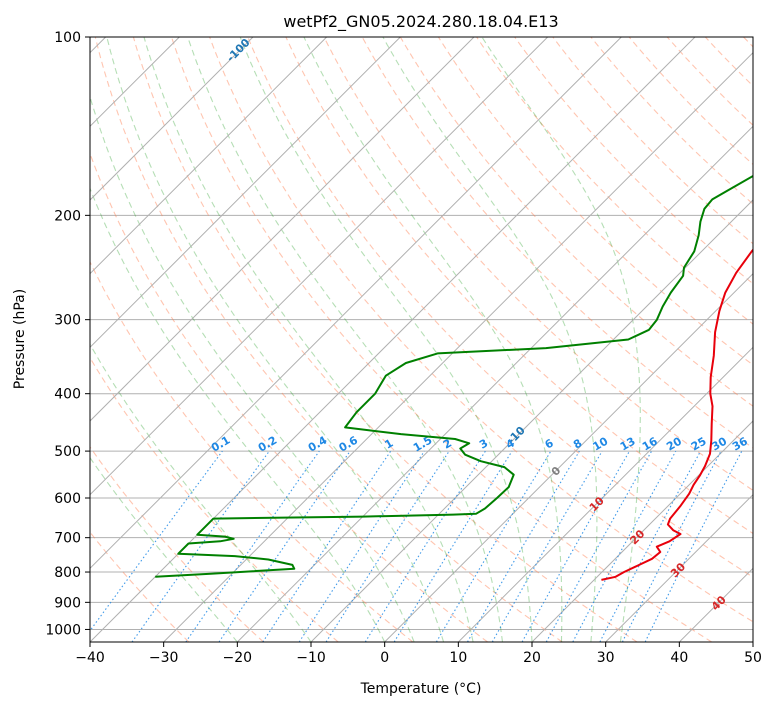 This screenshot has height=713, width=775. Describe the element at coordinates (90, 658) in the screenshot. I see `x-tick-label: −40` at that location.